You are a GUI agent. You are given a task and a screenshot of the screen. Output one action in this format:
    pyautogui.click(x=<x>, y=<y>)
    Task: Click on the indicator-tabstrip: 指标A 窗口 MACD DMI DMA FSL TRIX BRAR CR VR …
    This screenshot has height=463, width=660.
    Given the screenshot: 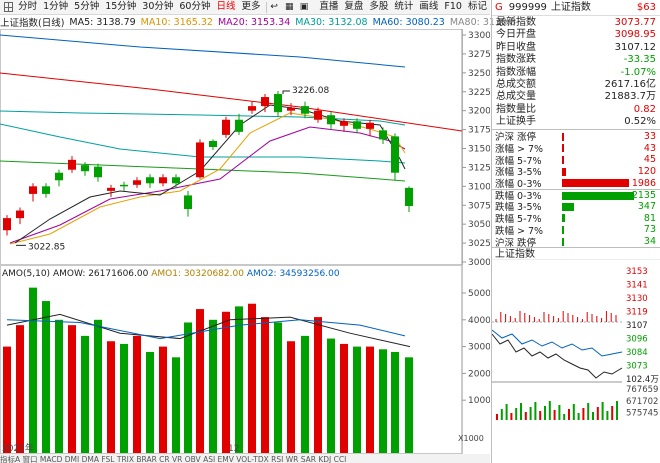 What is the action you would take?
    pyautogui.click(x=245, y=458)
    